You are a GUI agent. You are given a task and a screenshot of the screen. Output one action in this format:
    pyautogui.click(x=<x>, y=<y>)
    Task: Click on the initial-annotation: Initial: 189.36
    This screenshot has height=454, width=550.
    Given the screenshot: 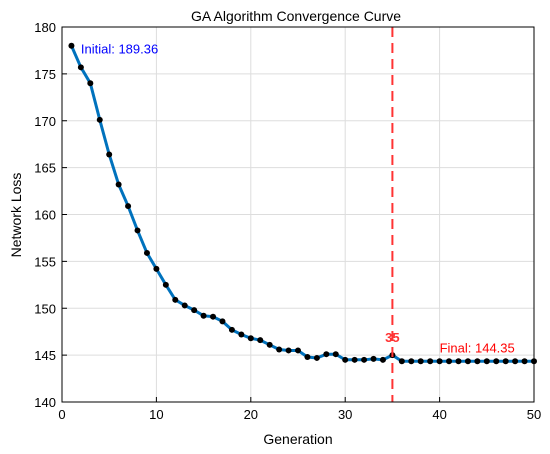 What is the action you would take?
    pyautogui.click(x=119, y=48)
    